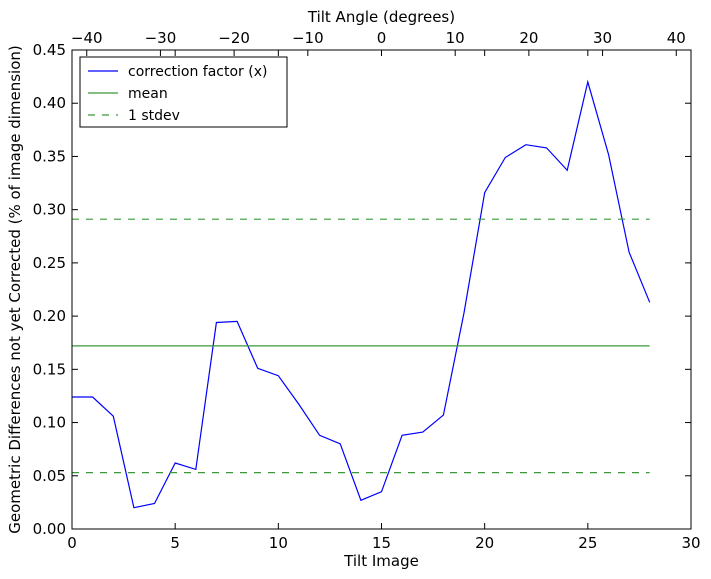 Image resolution: width=711 pixels, height=579 pixels. Describe the element at coordinates (690, 543) in the screenshot. I see `x-tick-label: 30` at that location.